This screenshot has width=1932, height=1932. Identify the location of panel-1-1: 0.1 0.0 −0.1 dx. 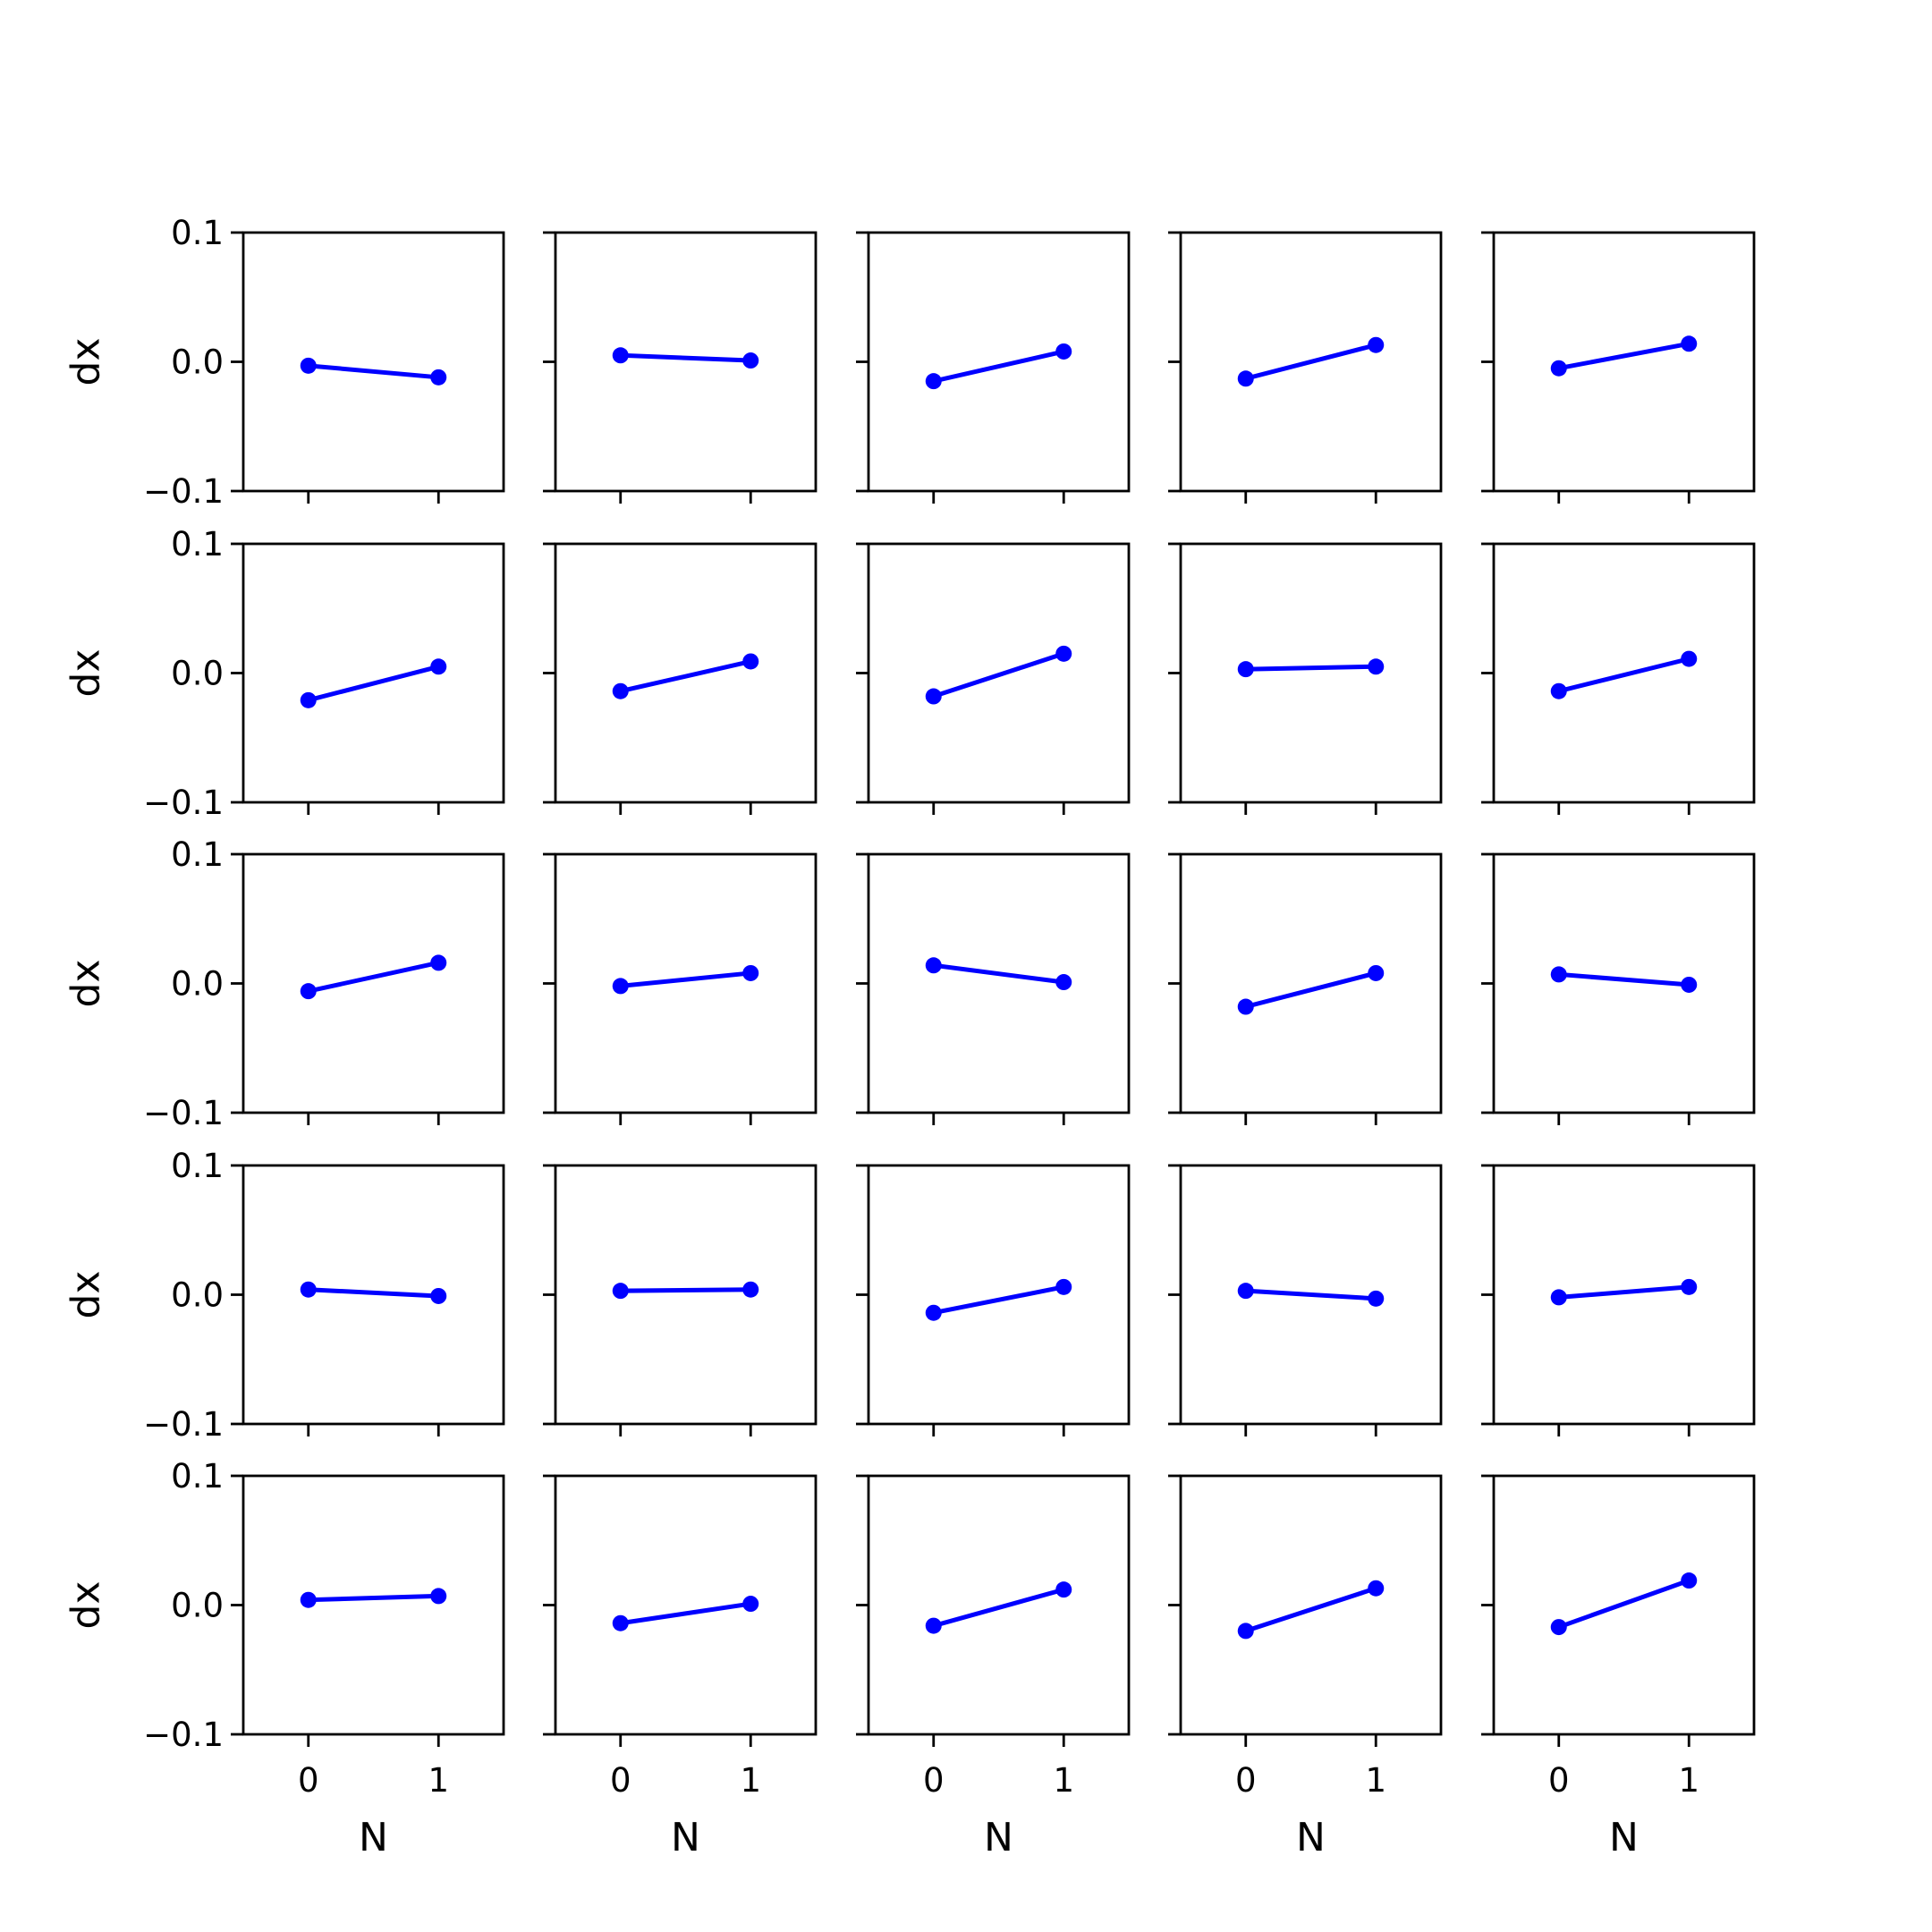
(284, 362).